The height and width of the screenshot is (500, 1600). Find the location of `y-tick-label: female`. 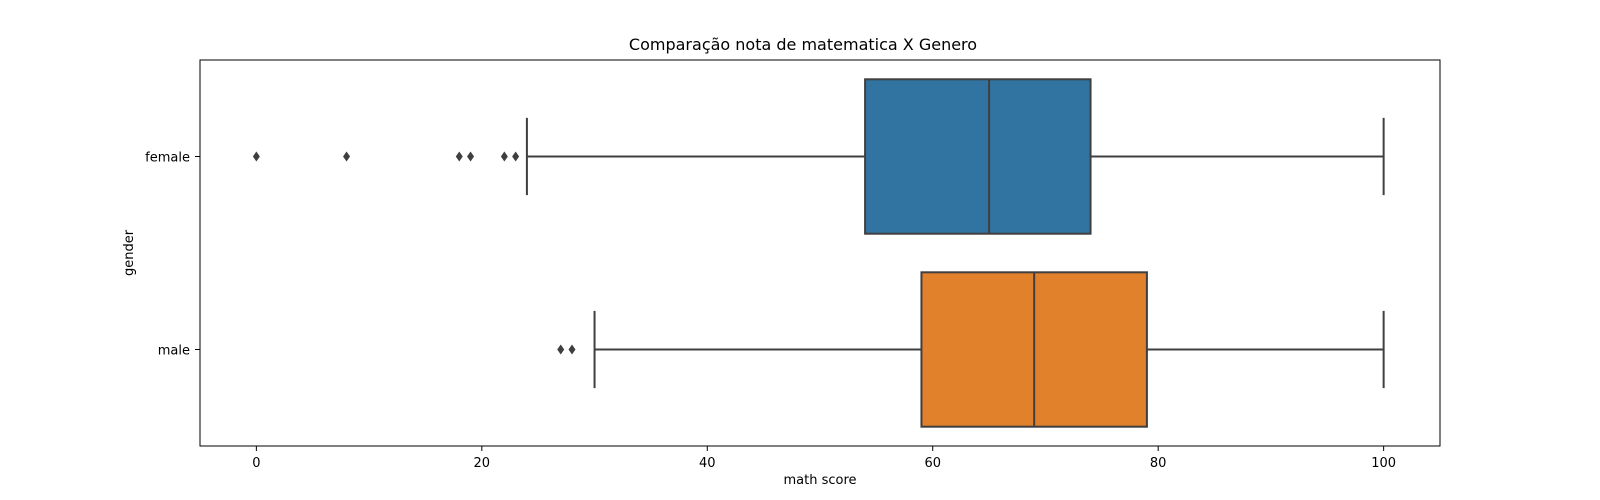

y-tick-label: female is located at coordinates (167, 158).